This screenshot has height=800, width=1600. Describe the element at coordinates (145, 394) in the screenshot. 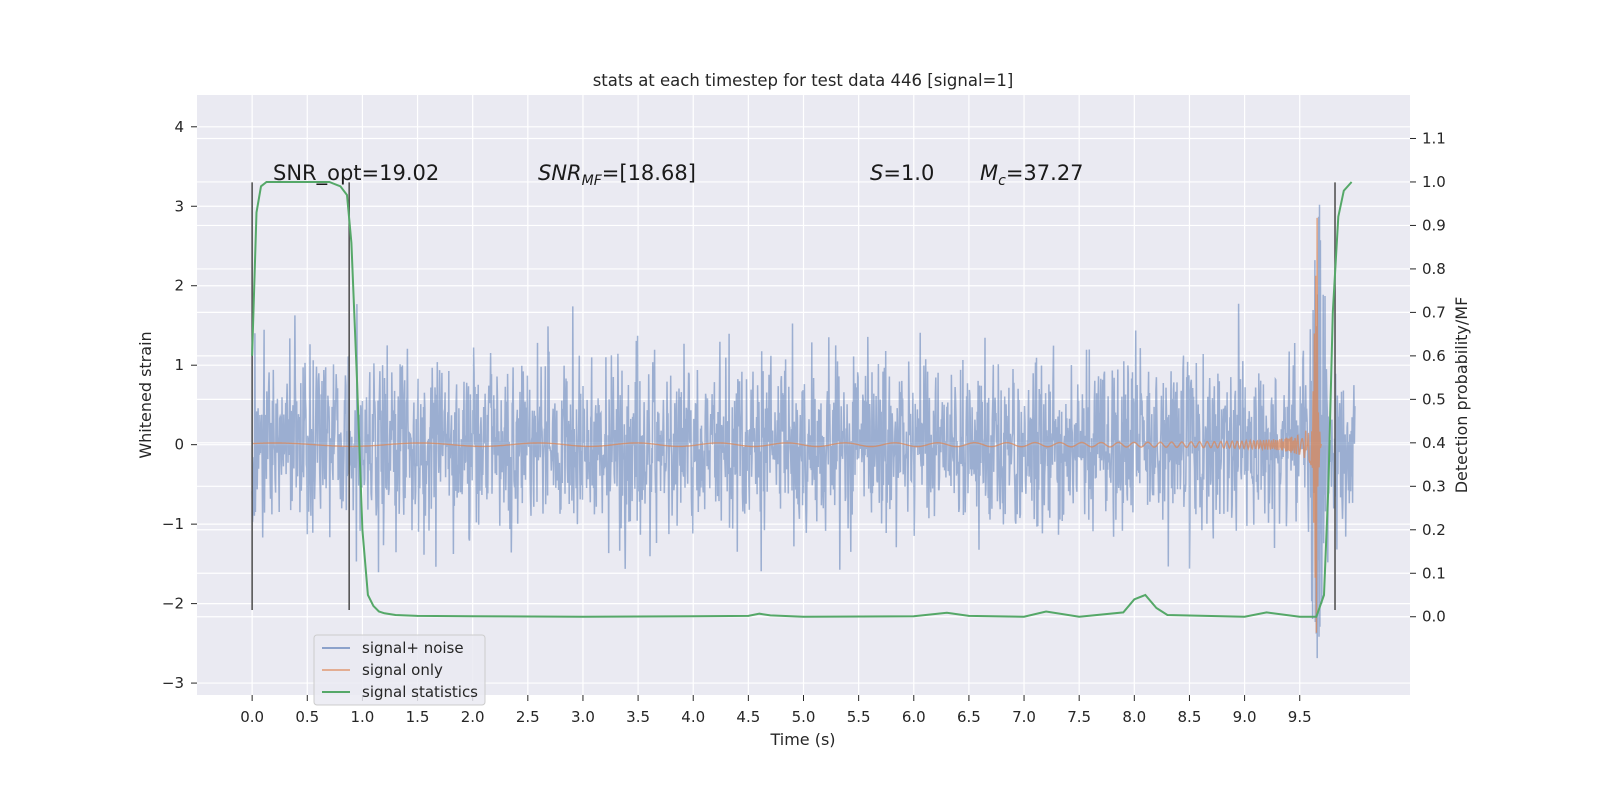

I see `y-axis-label: Whitened strain` at that location.